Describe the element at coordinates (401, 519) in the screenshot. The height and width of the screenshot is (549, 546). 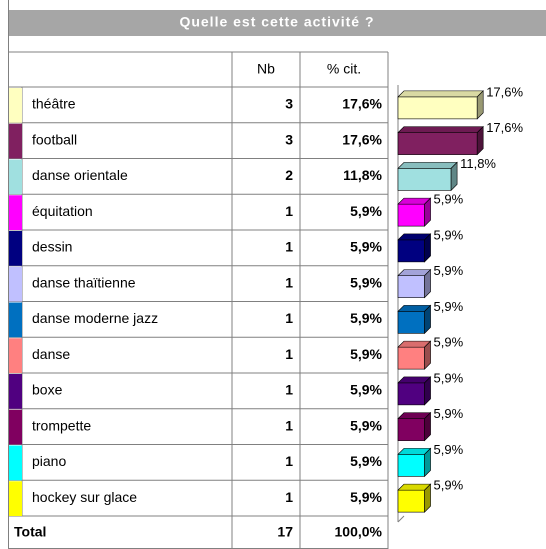
I see `axis-line` at that location.